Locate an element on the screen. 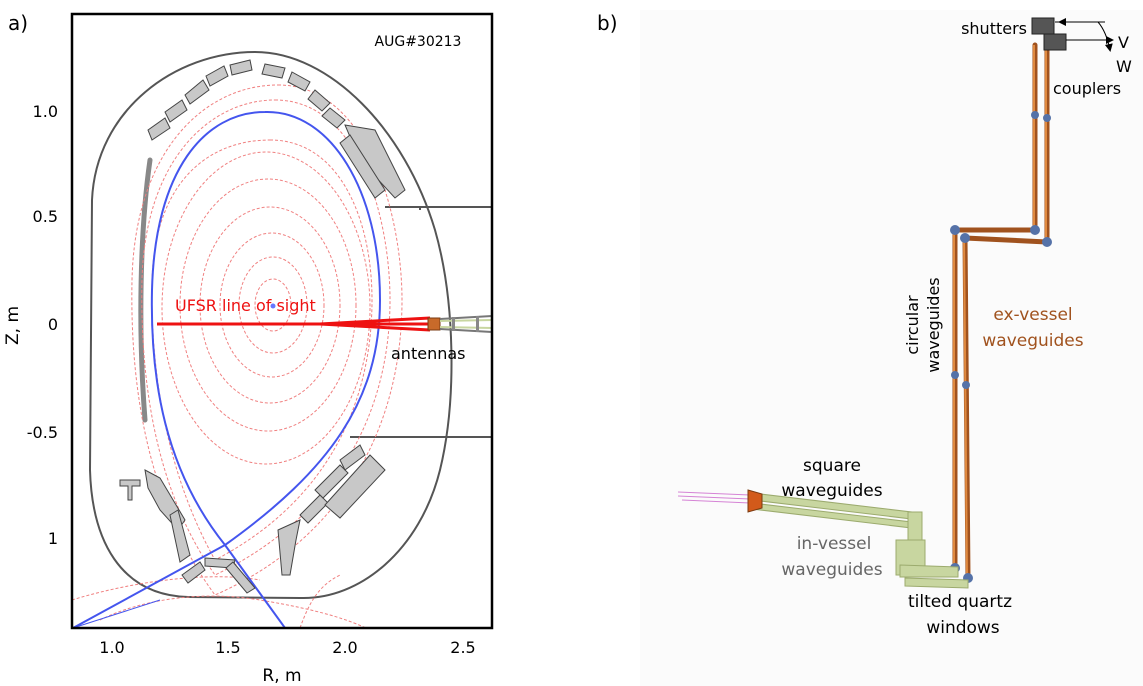 The image size is (1143, 686). line-of-sight is located at coordinates (294, 324).